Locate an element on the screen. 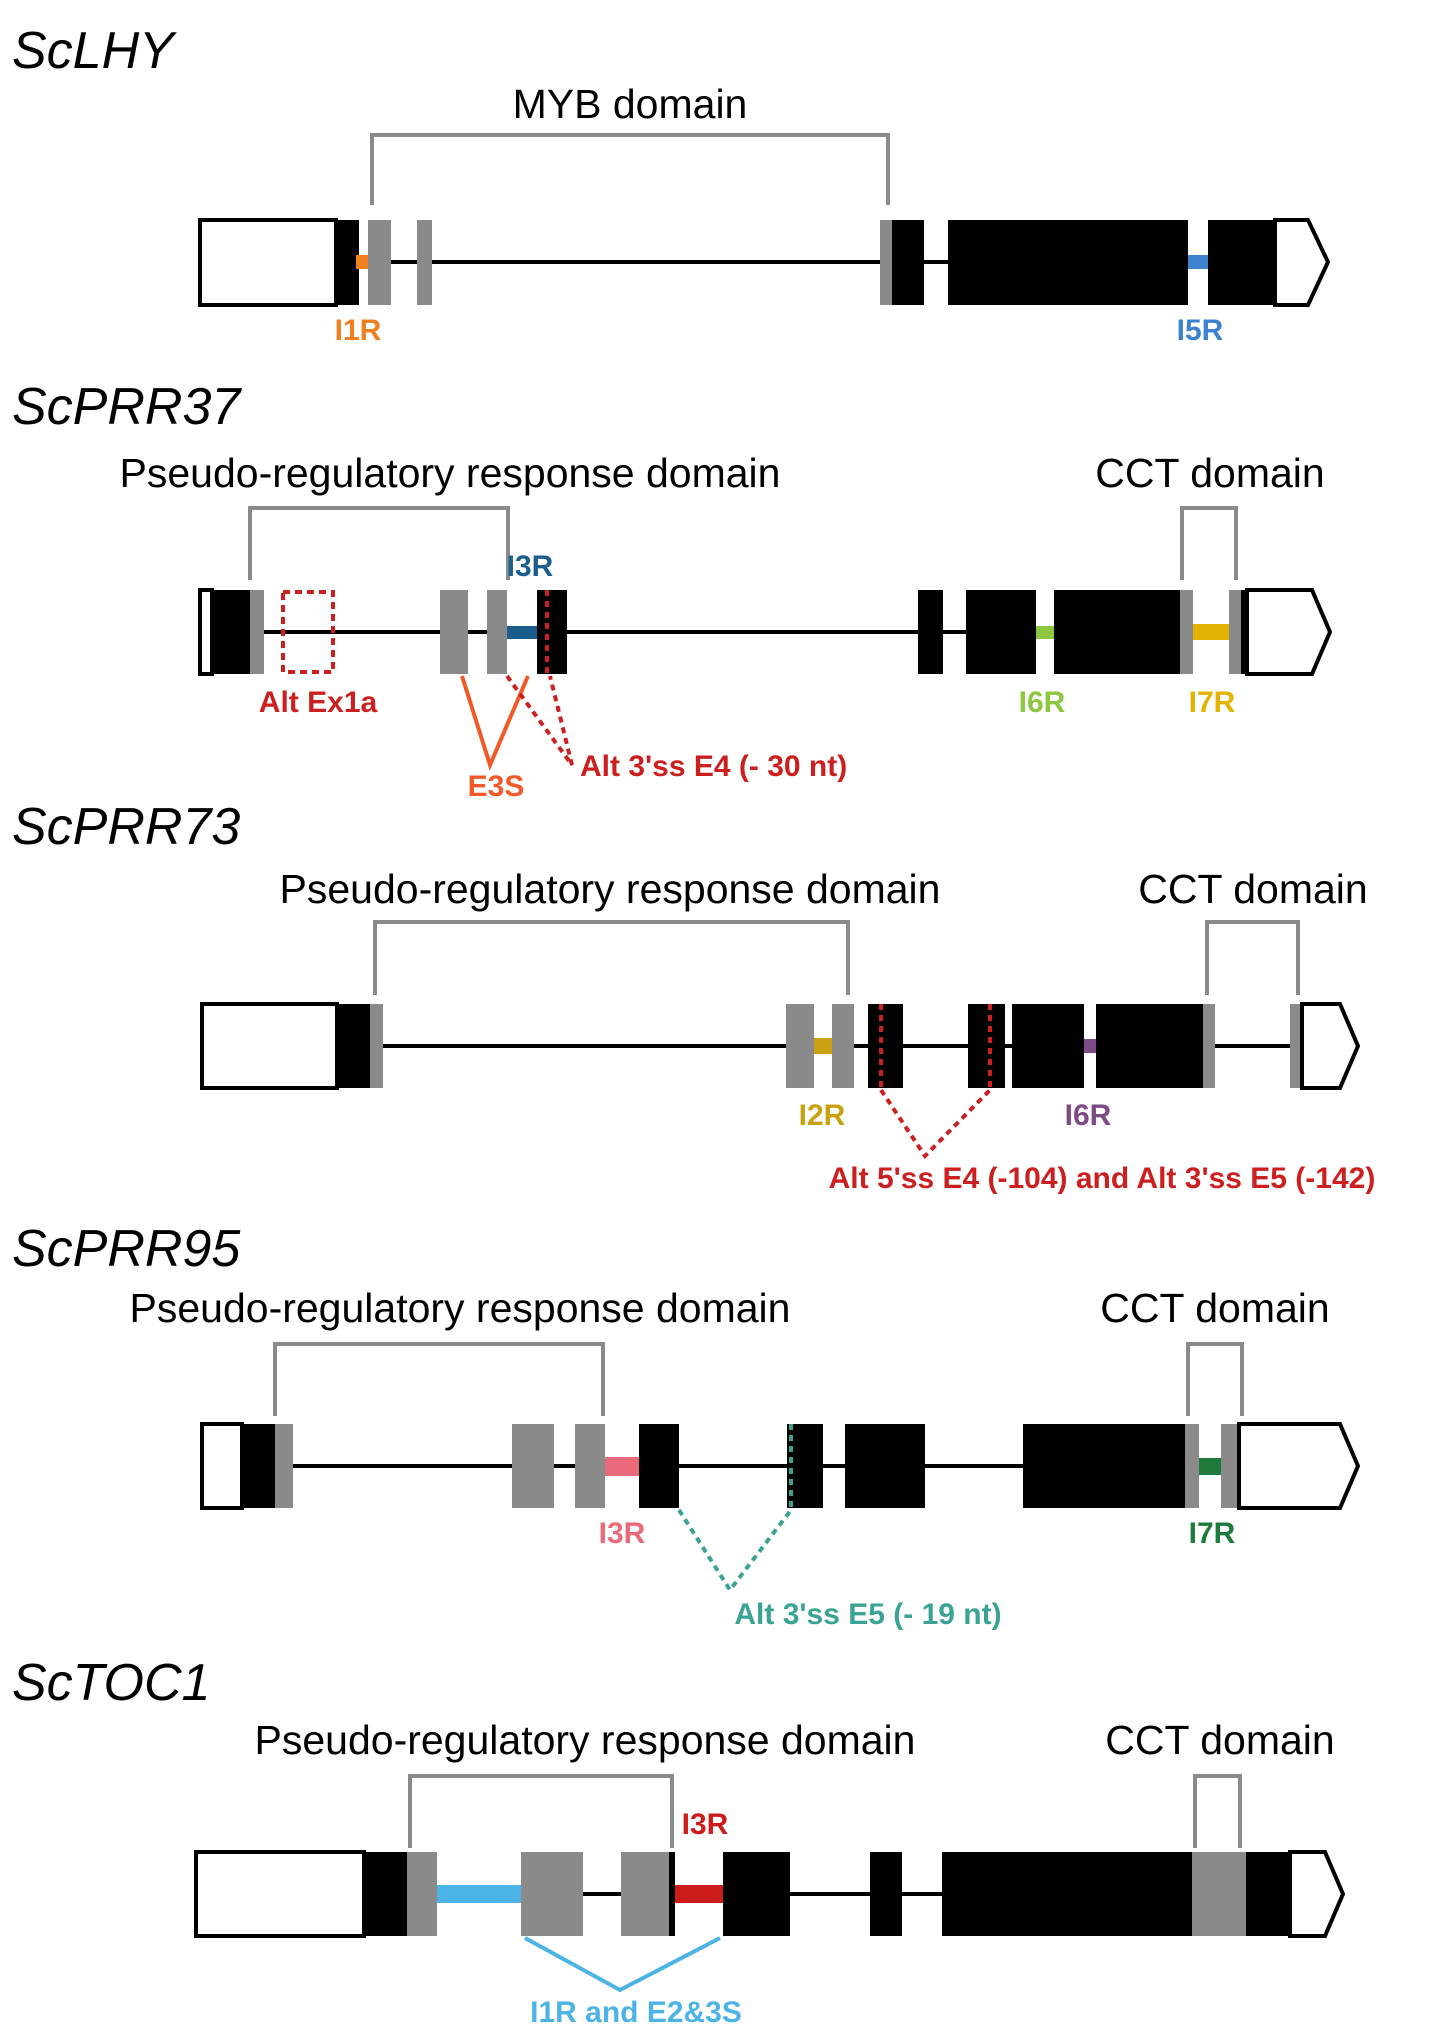  gene-panel-sclhy: ScLHY MYB domain I1R I5R is located at coordinates (671, 184).